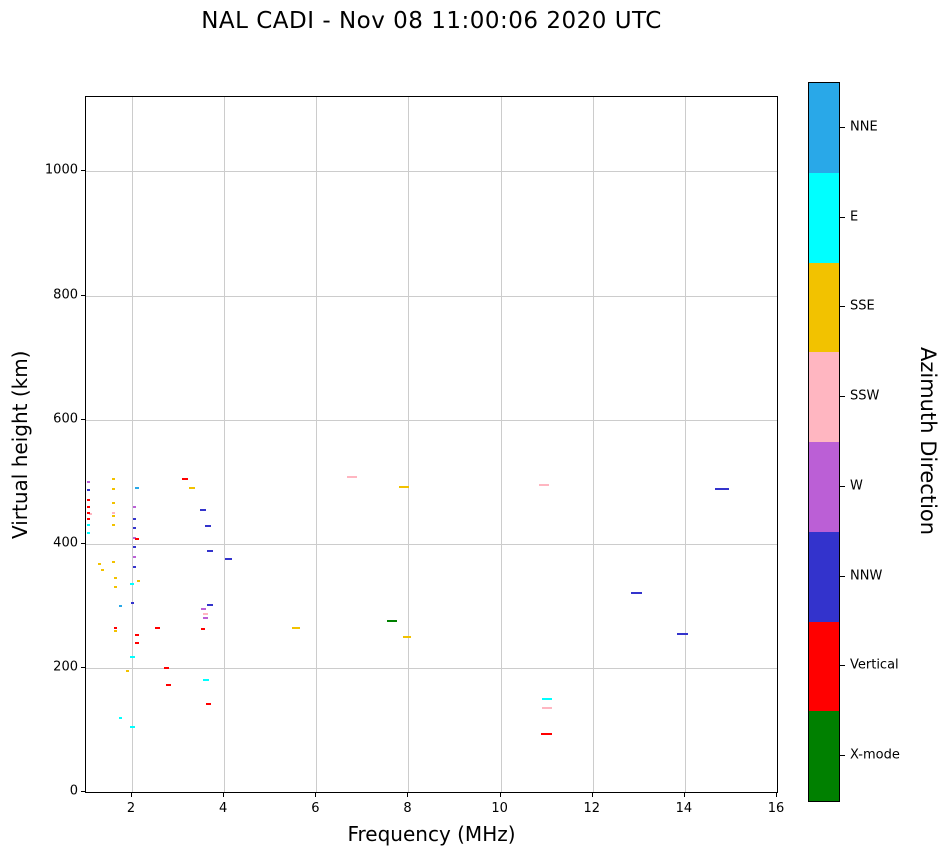  What do you see at coordinates (65, 295) in the screenshot?
I see `y-tick-label: 800` at bounding box center [65, 295].